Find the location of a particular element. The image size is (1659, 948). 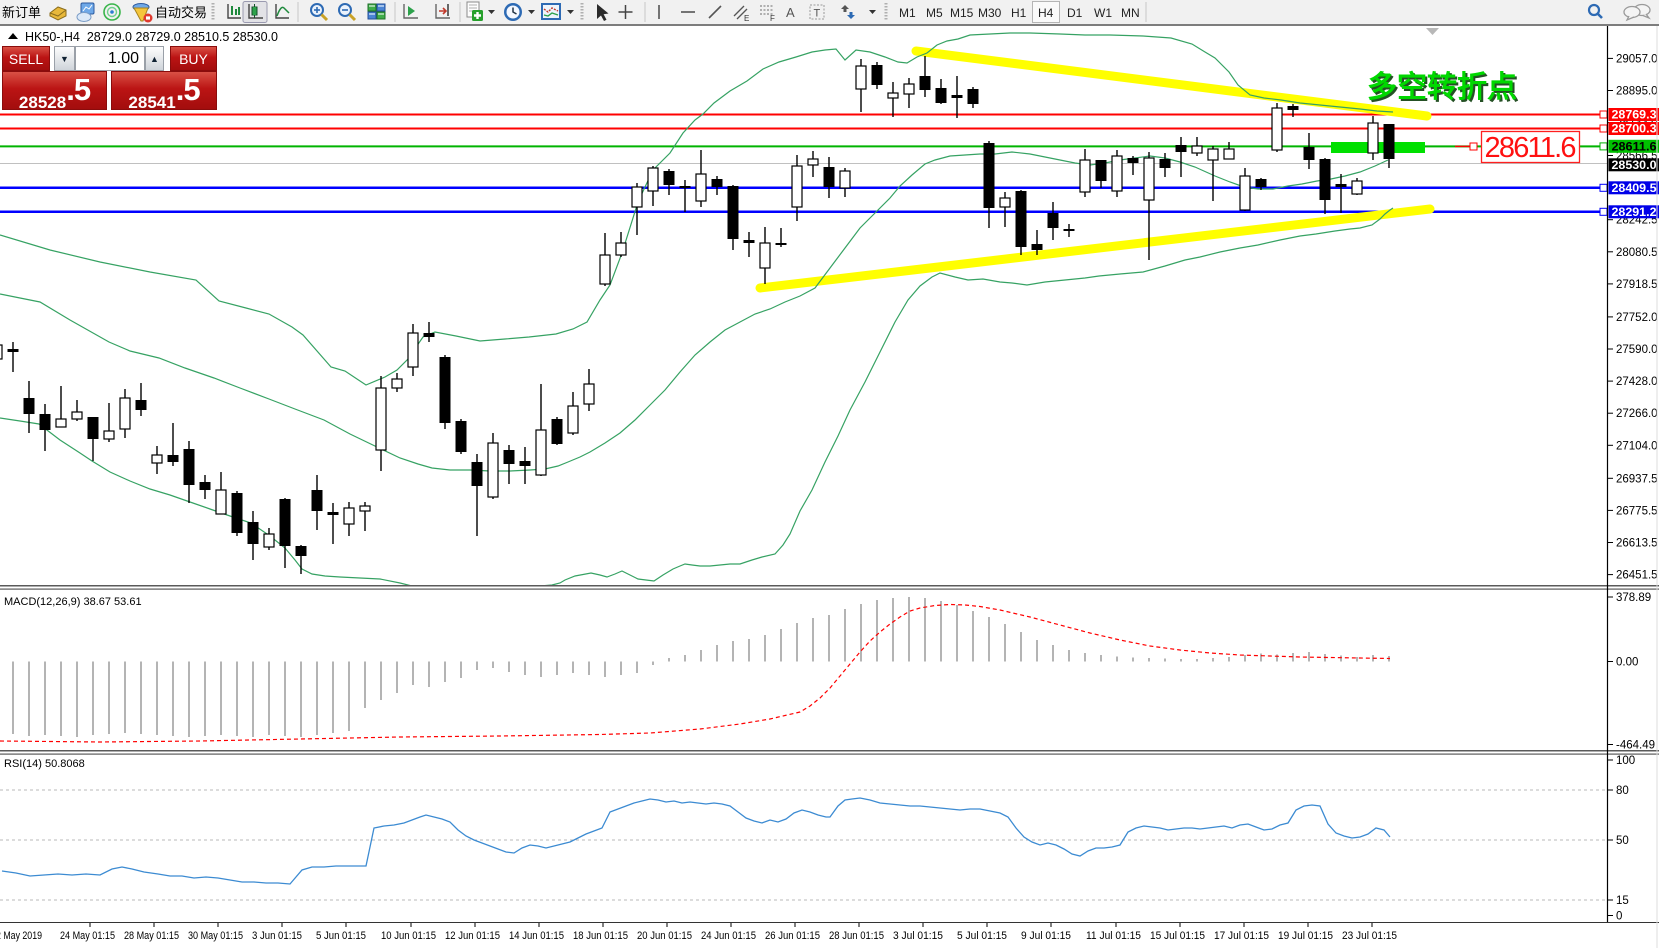

svg-text: 自动交易 is located at coordinates (181, 12).